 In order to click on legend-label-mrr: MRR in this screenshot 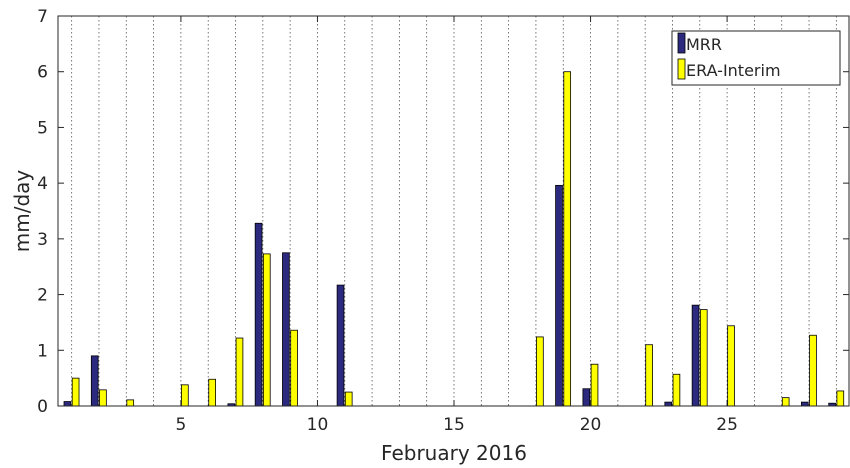, I will do `click(704, 44)`.